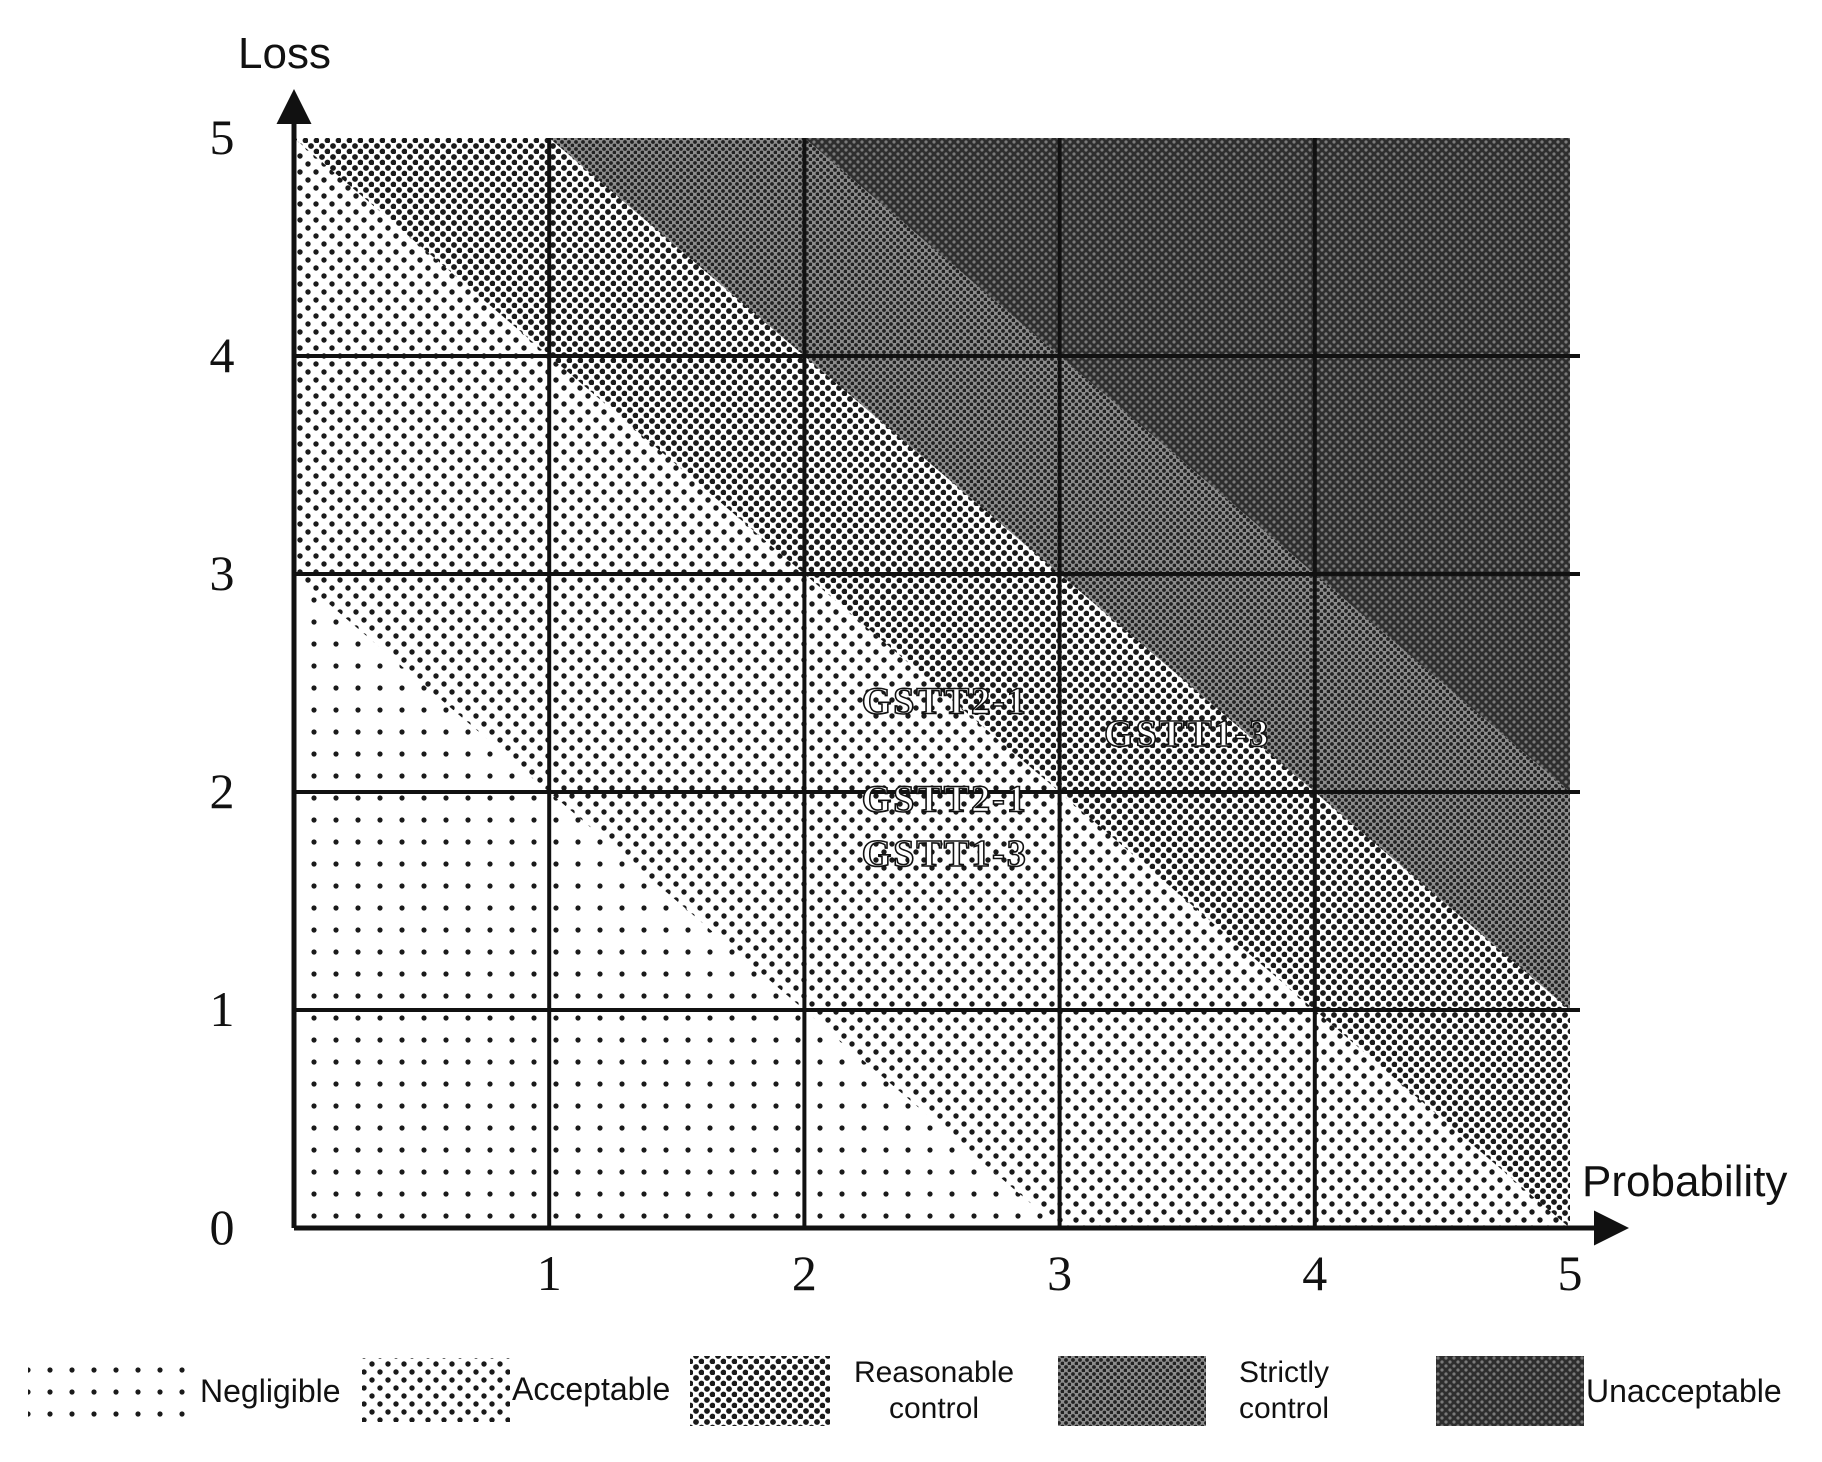  I want to click on legend-swatch-negligible, so click(108, 1390).